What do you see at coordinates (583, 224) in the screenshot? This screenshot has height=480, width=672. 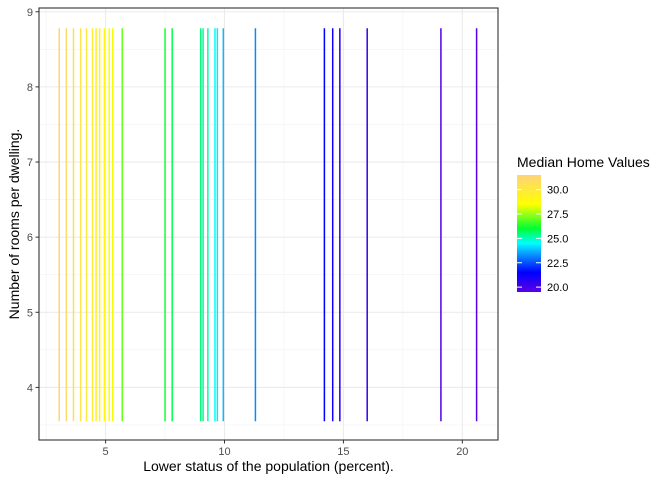 I see `legend: Median Home Values 20.0 22.5 25.0 27.5 30.0` at bounding box center [583, 224].